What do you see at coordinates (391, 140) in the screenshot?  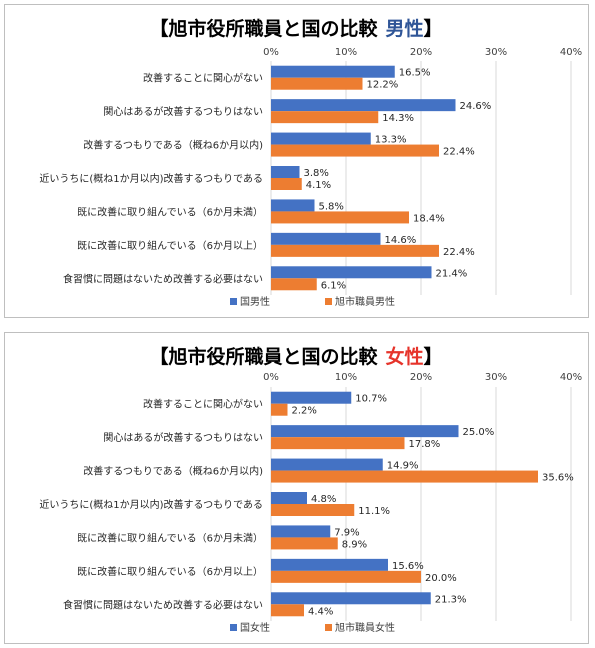 I see `data-label: 13.3%` at bounding box center [391, 140].